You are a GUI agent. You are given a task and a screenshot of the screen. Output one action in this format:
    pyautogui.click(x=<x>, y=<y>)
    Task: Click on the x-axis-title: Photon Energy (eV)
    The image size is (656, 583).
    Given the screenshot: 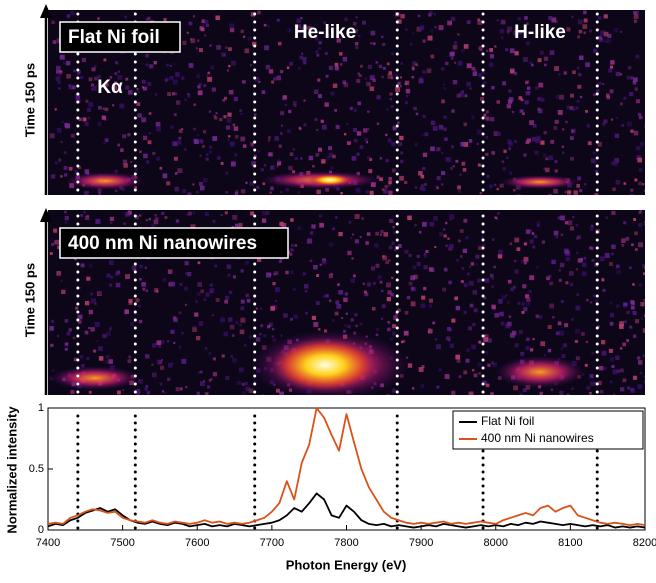 What is the action you would take?
    pyautogui.click(x=346, y=564)
    